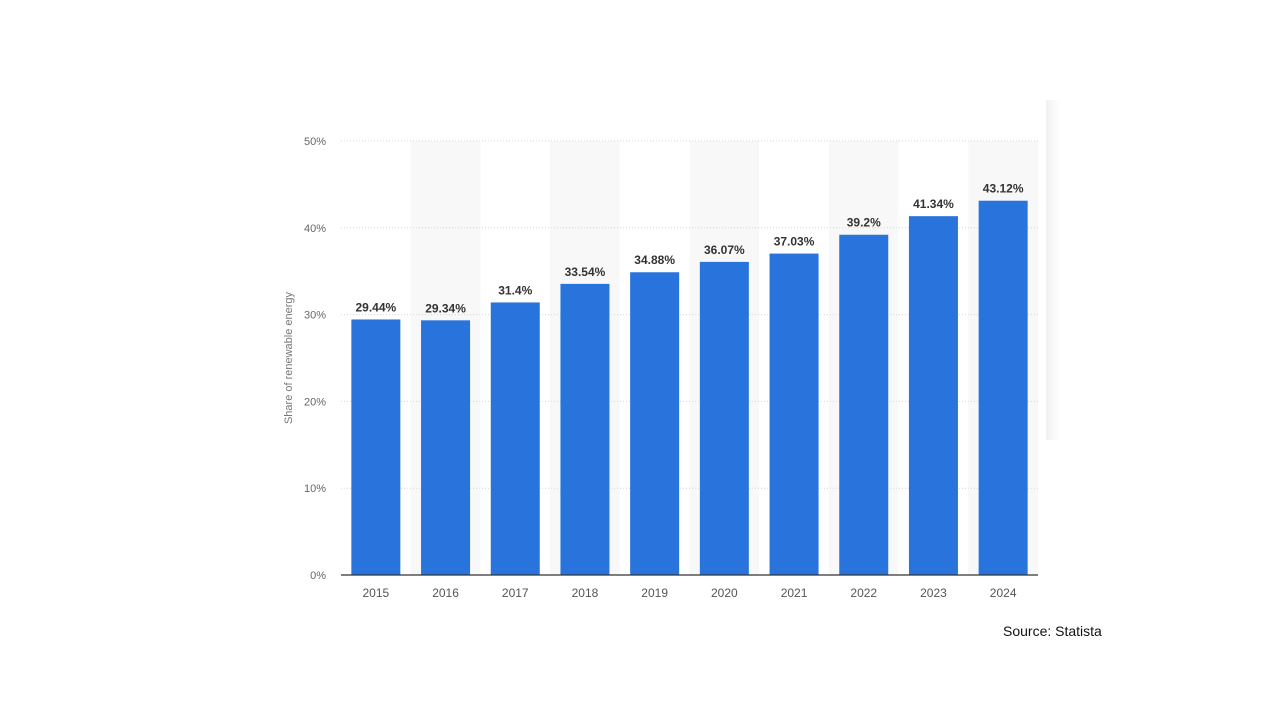 The height and width of the screenshot is (720, 1280). Describe the element at coordinates (515, 593) in the screenshot. I see `x-tick-label: 2017` at that location.